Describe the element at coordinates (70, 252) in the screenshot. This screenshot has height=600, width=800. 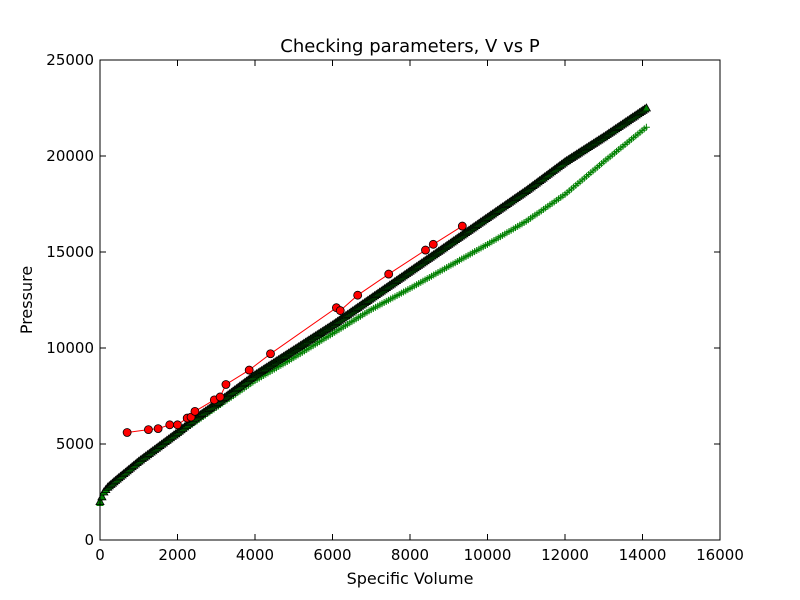
I see `y-tick-label: 15000` at that location.